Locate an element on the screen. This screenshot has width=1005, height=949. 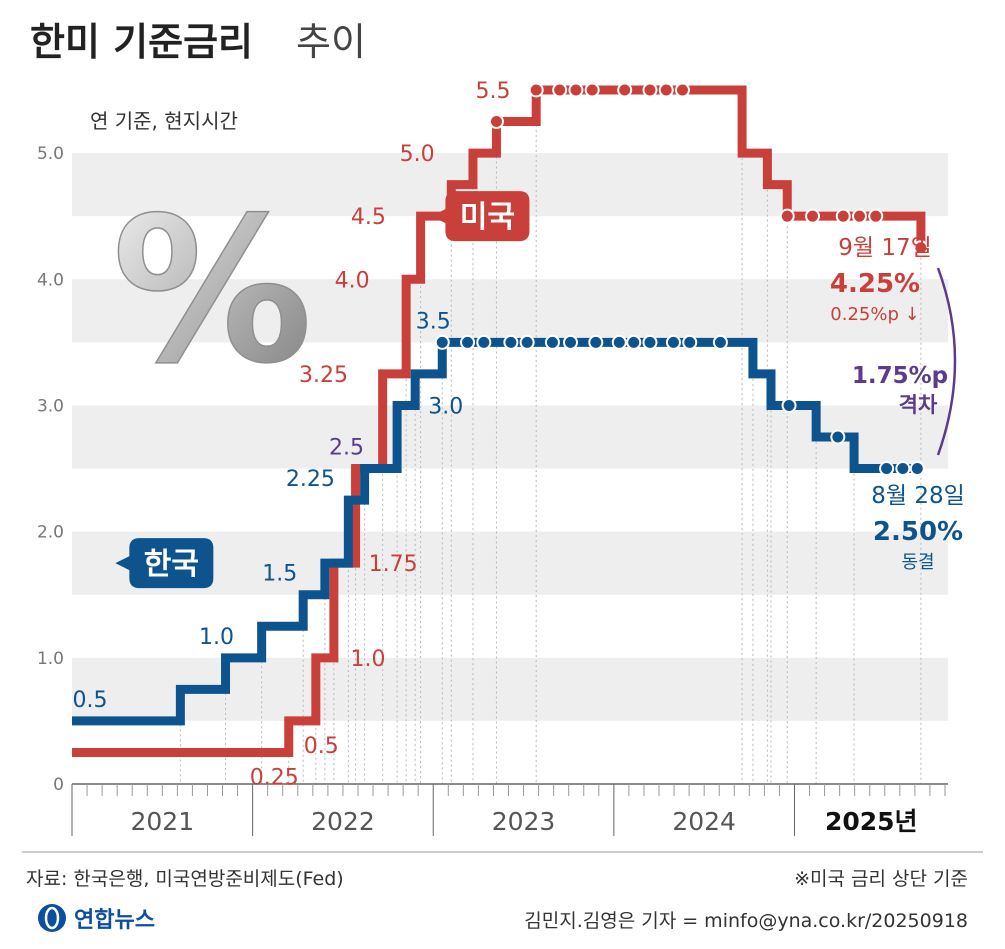
value-label-4: 3.25 is located at coordinates (323, 375).